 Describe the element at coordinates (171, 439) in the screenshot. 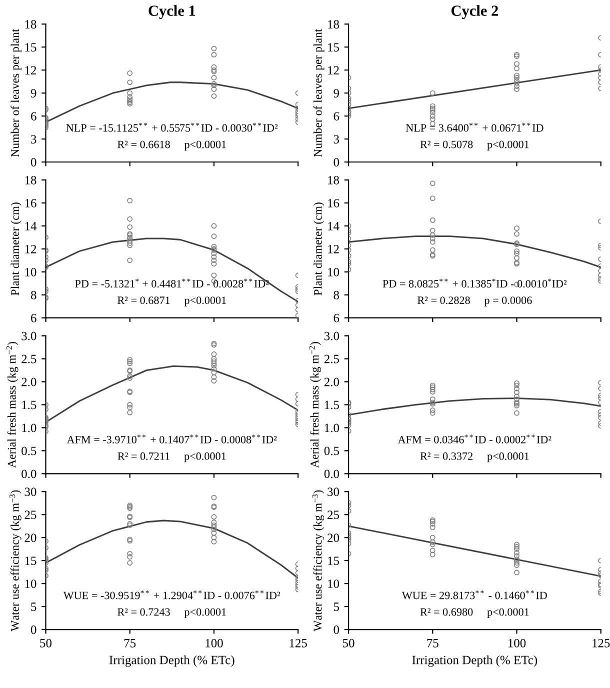

I see `annotation: AFM = -3.9710$^{**}$ + 0.1407$^{**}$ID - 0.0008$^{**}$ID²` at that location.